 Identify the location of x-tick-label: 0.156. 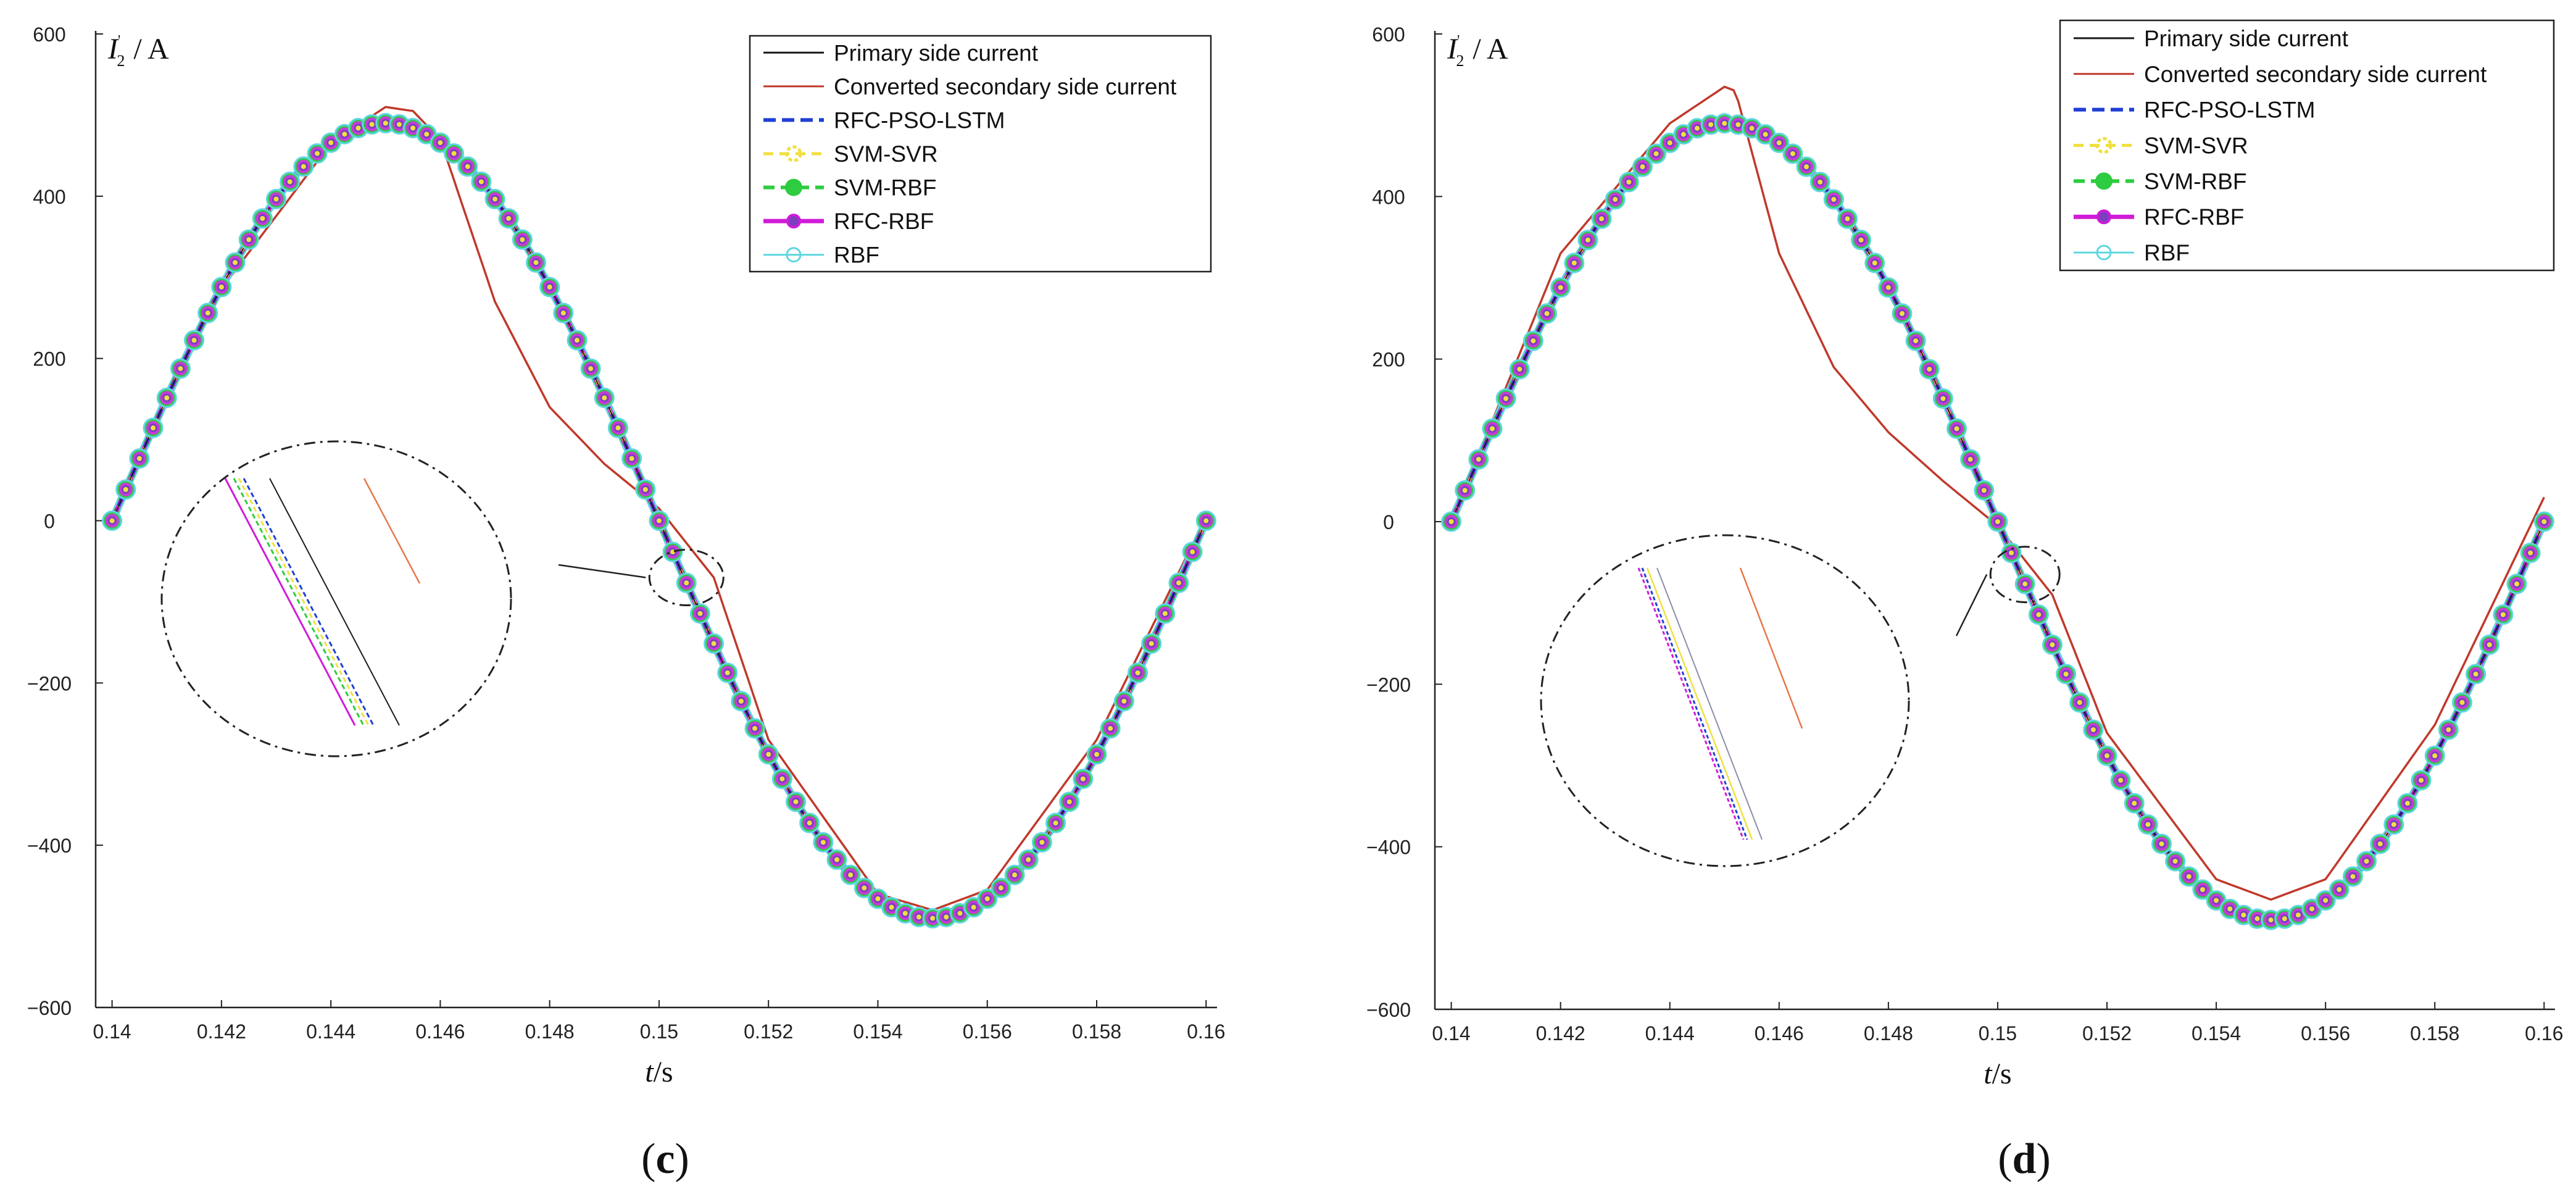
(2325, 1033).